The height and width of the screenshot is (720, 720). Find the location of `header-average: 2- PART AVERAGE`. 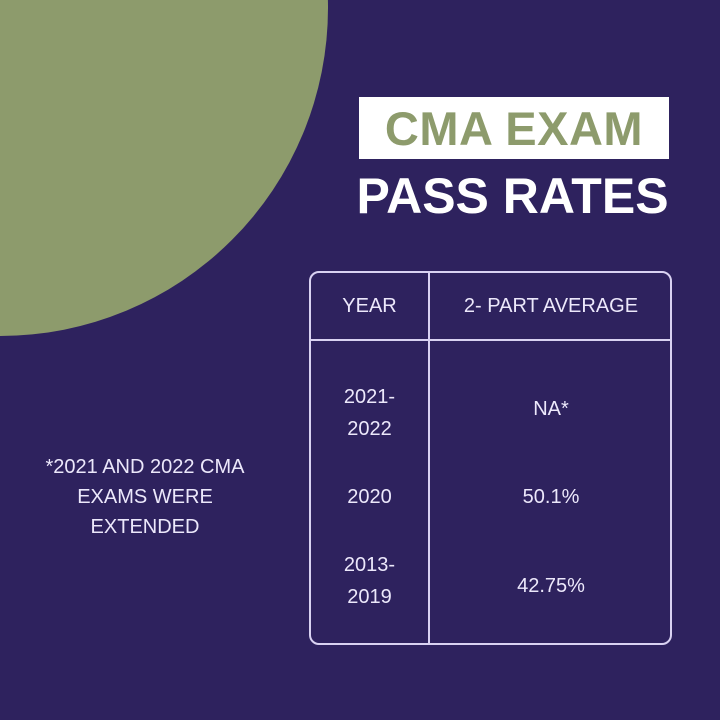

header-average: 2- PART AVERAGE is located at coordinates (551, 306).